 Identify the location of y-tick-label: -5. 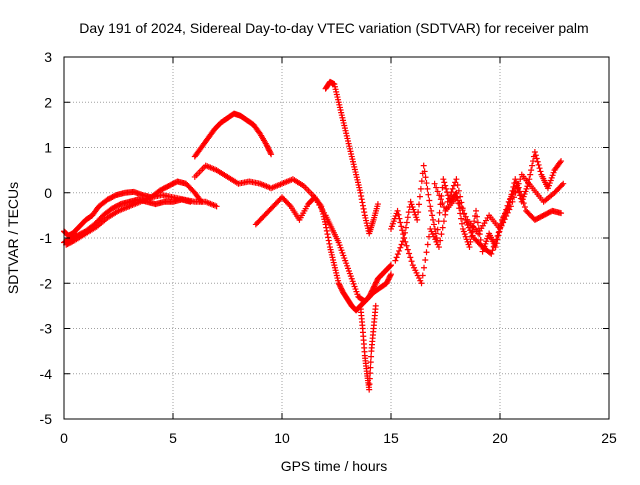
(46, 419).